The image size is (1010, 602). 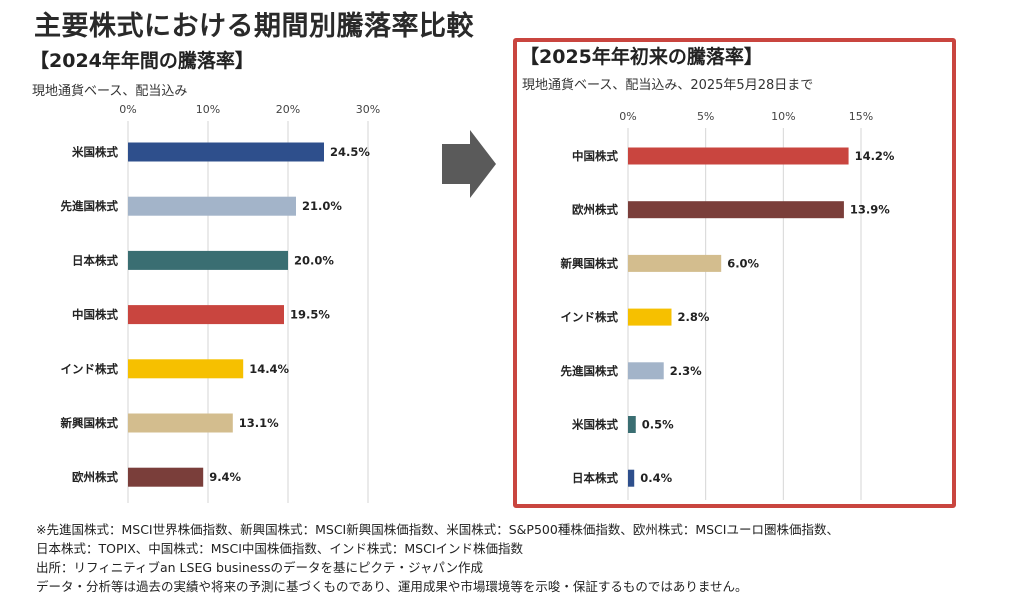 What do you see at coordinates (95, 315) in the screenshot?
I see `left-category-label: 中国株式` at bounding box center [95, 315].